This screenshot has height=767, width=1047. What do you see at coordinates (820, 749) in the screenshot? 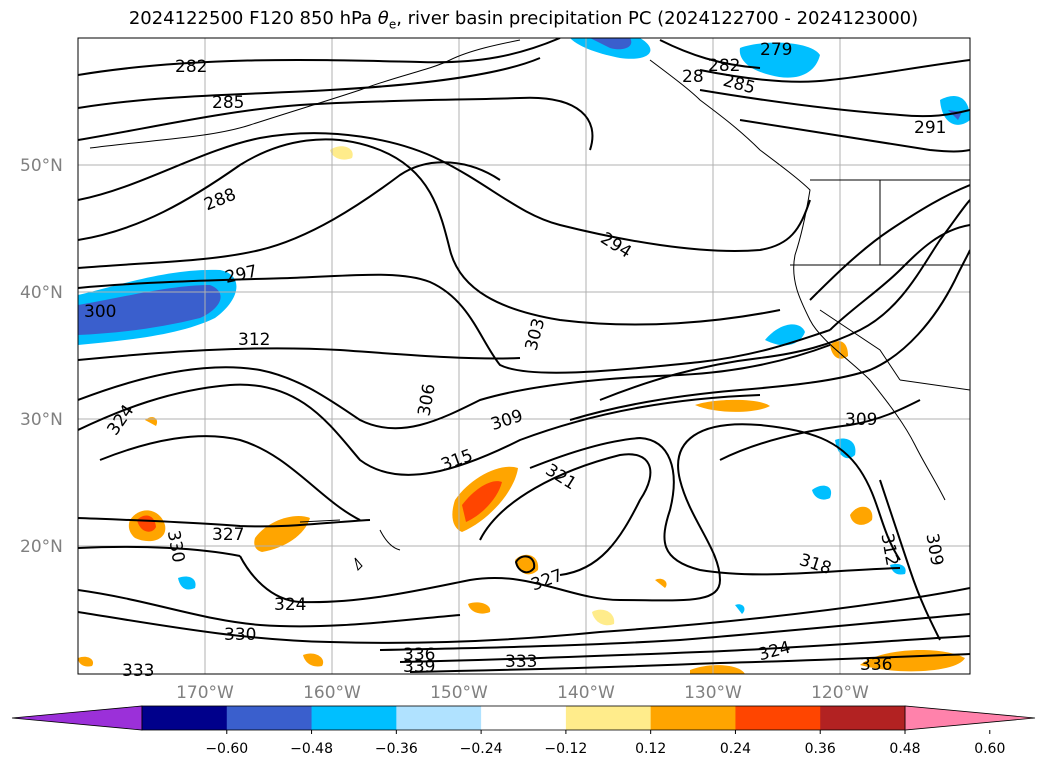
I see `colorbar-tick-label: 0.36` at bounding box center [820, 749].